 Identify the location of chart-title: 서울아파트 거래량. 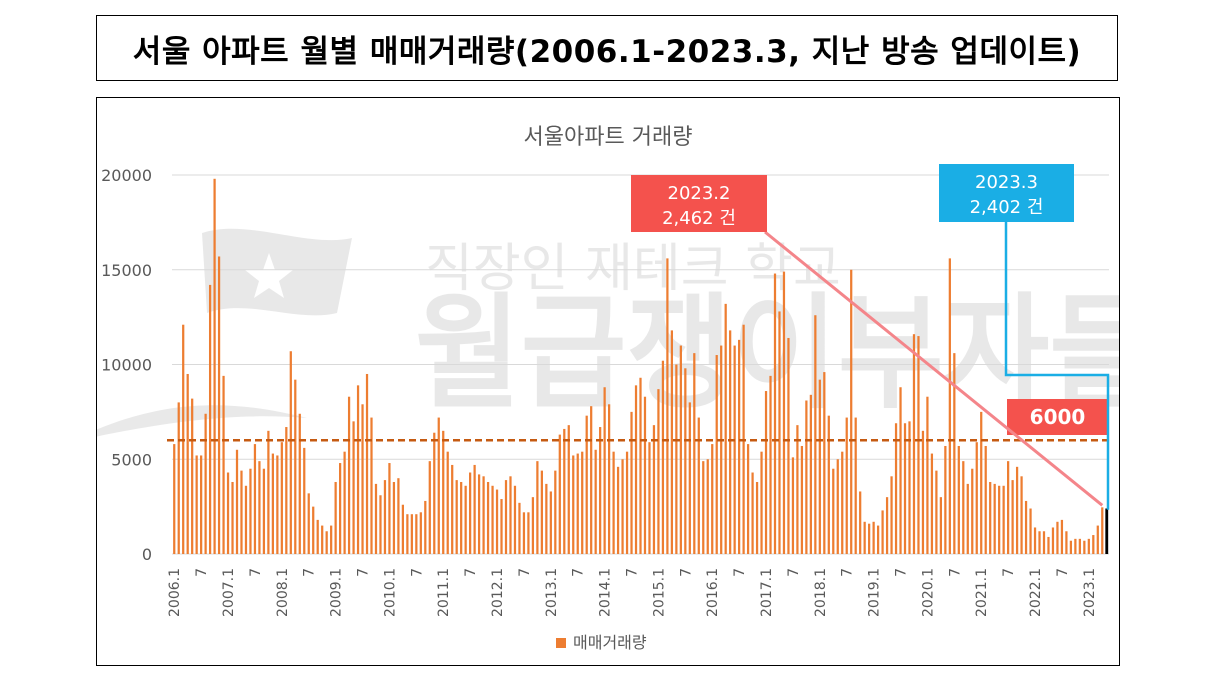
(608, 137).